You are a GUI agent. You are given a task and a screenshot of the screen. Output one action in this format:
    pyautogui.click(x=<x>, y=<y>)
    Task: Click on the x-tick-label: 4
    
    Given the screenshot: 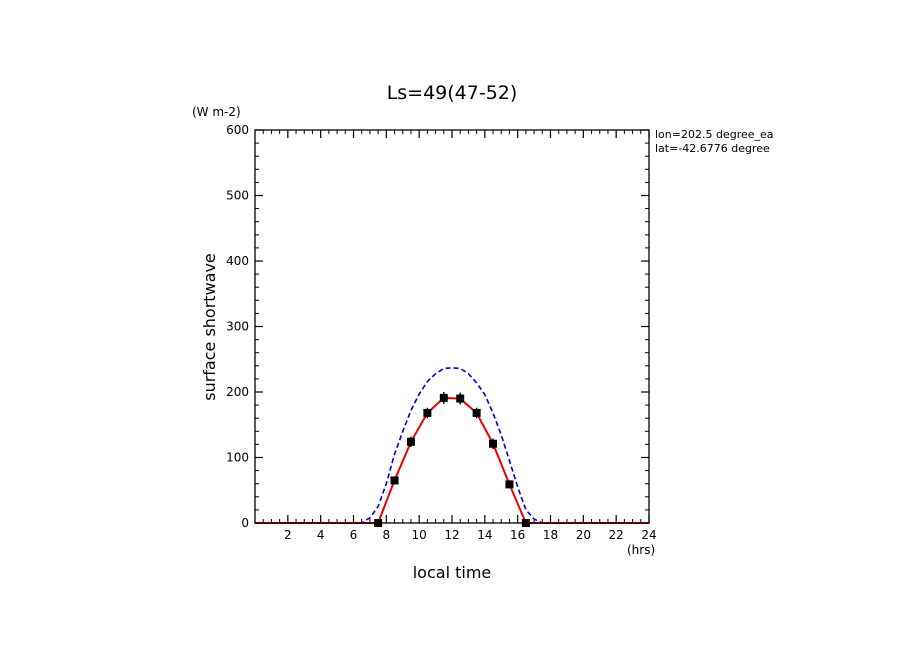 What is the action you would take?
    pyautogui.click(x=321, y=535)
    